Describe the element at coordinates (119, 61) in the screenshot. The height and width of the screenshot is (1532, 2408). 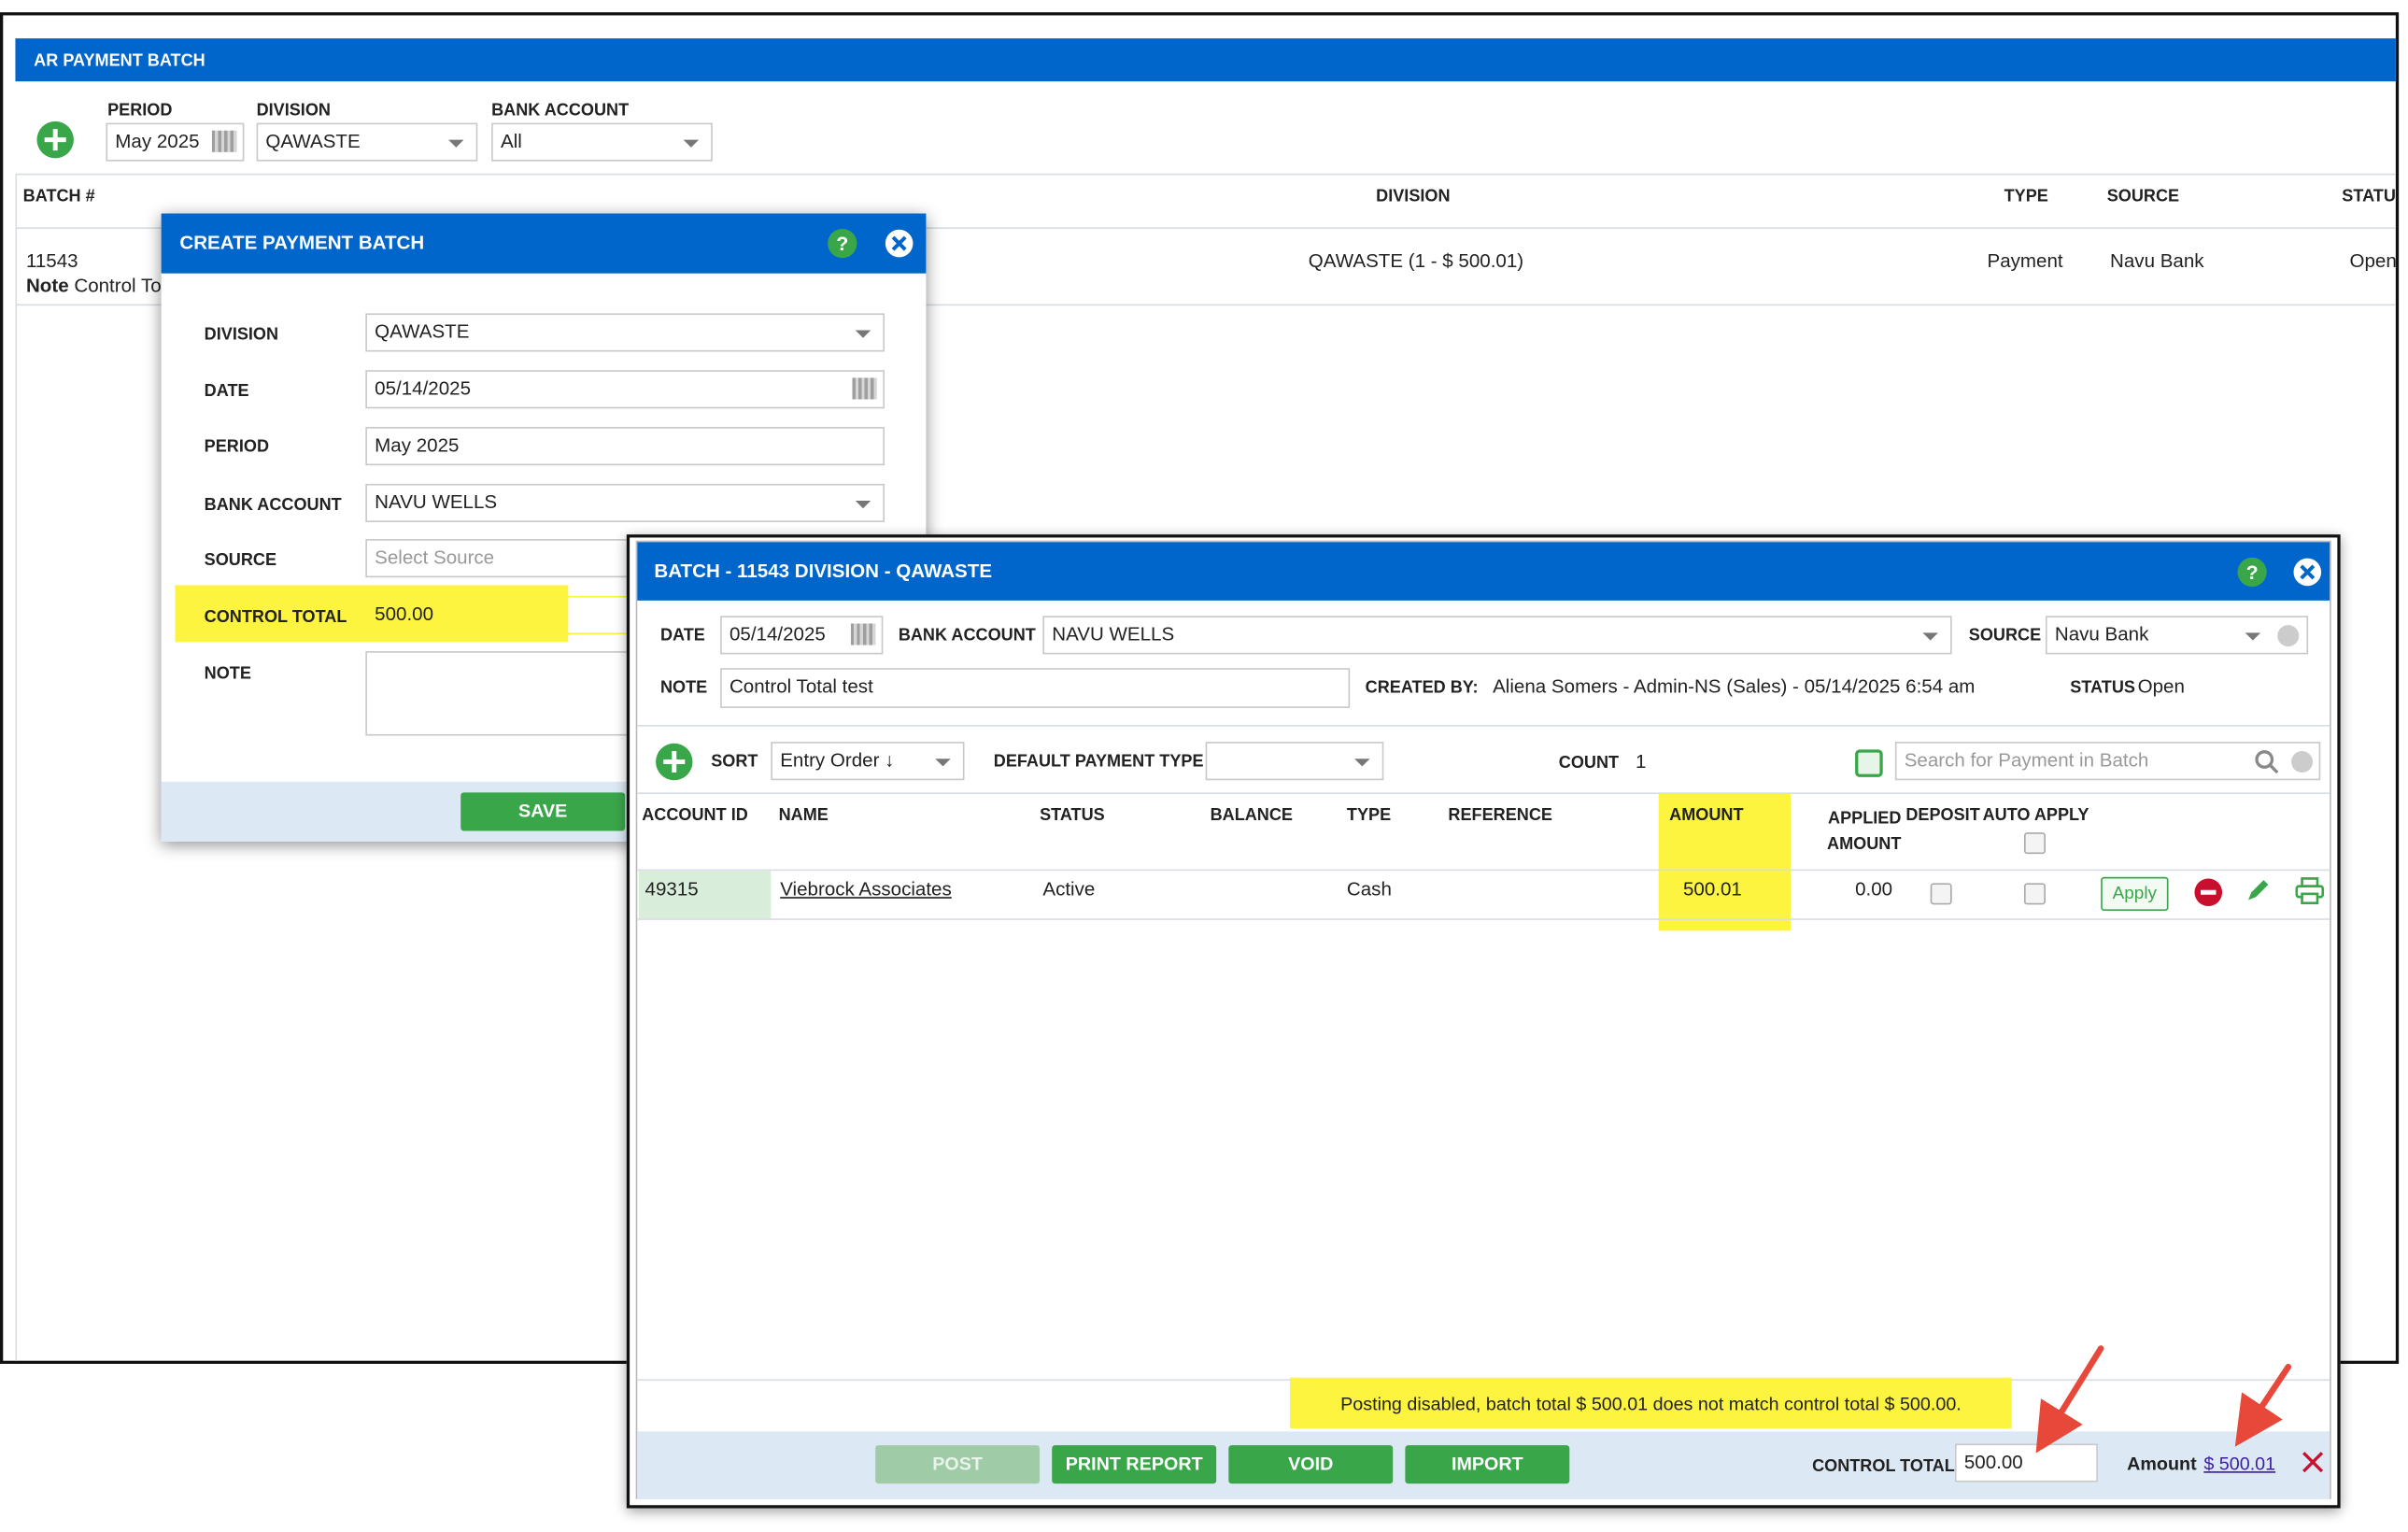
I see `main-title: AR PAYMENT BATCH` at that location.